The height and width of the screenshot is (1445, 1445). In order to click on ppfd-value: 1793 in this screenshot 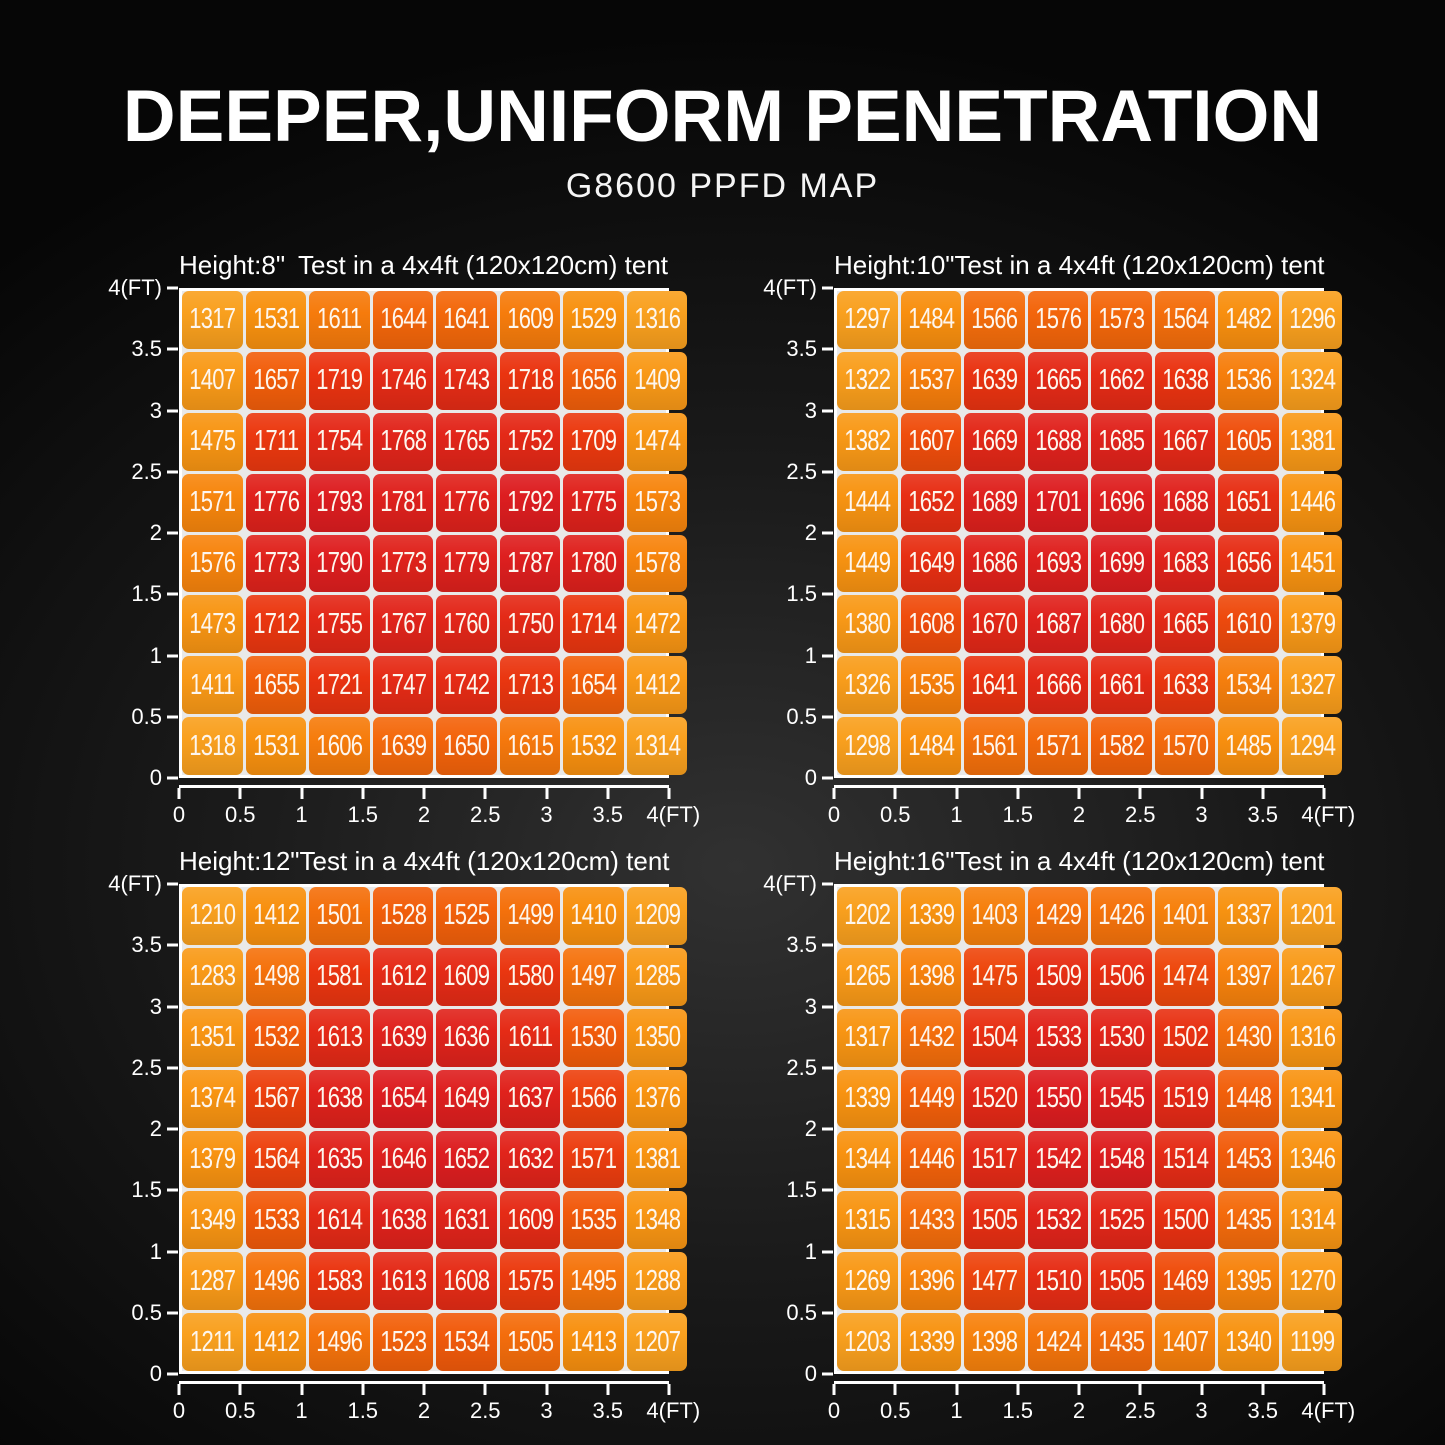, I will do `click(339, 502)`.